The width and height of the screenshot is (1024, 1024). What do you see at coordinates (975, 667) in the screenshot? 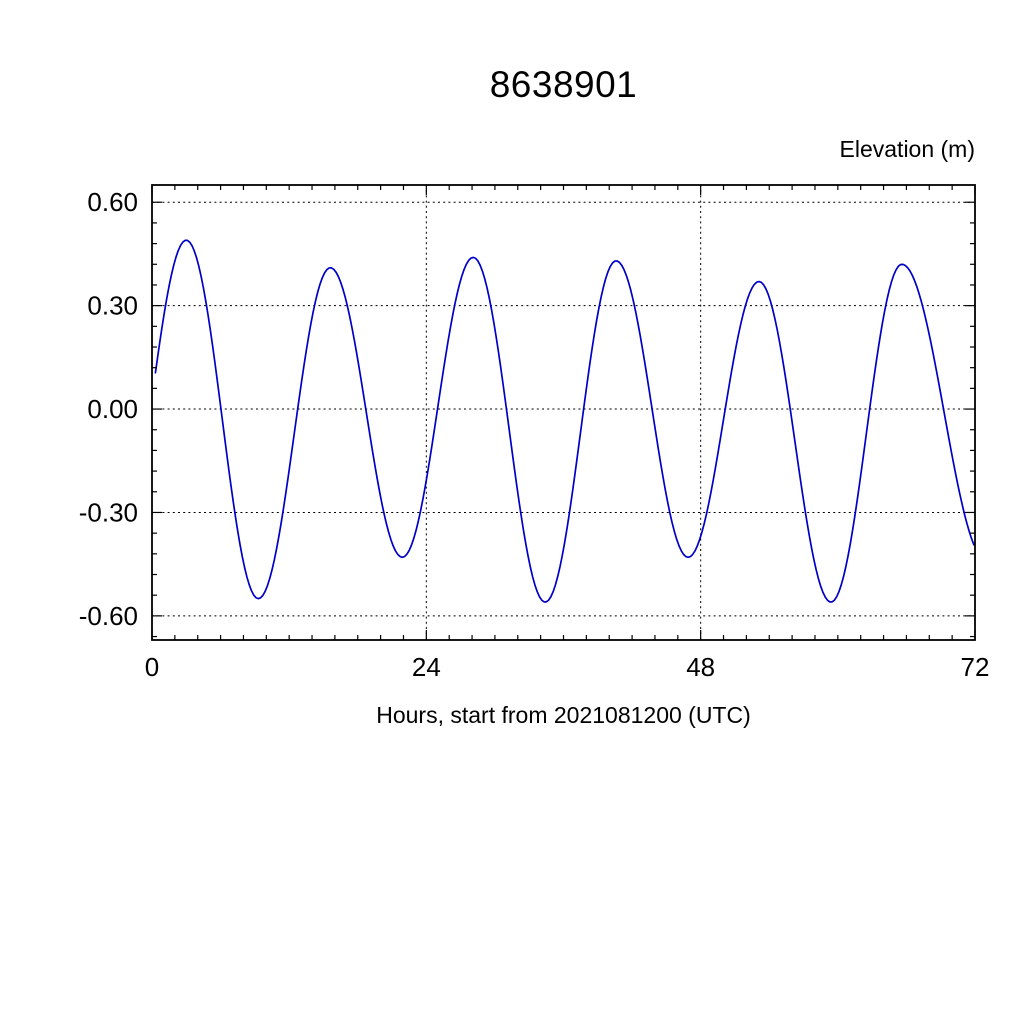
I see `x-tick-label: 72` at bounding box center [975, 667].